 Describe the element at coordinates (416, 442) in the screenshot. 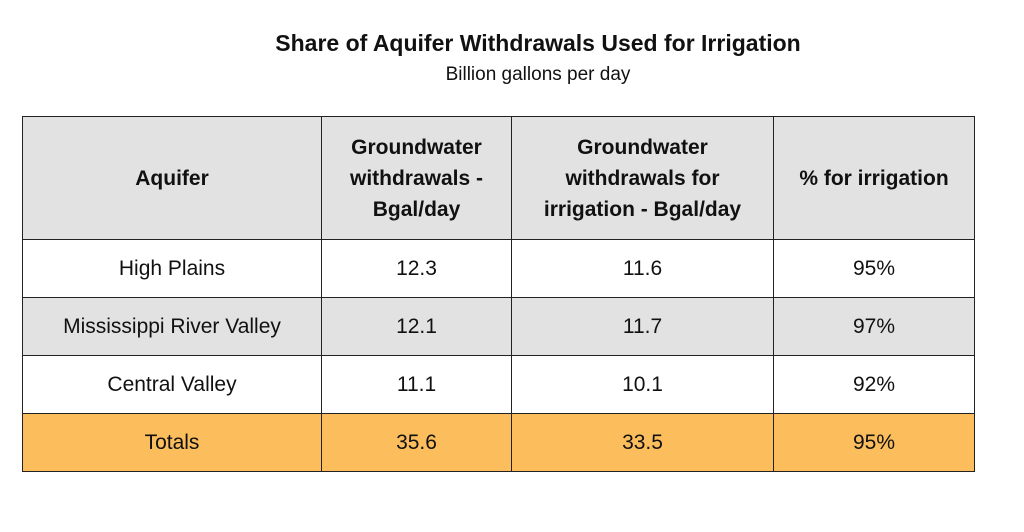

I see `totals-cell: 35.6` at that location.